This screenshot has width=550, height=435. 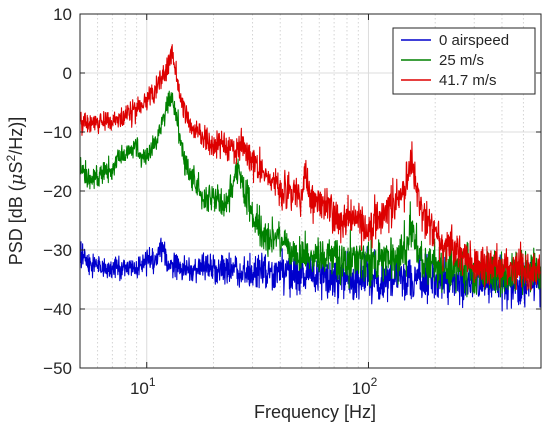 I want to click on legend-box, so click(x=464, y=61).